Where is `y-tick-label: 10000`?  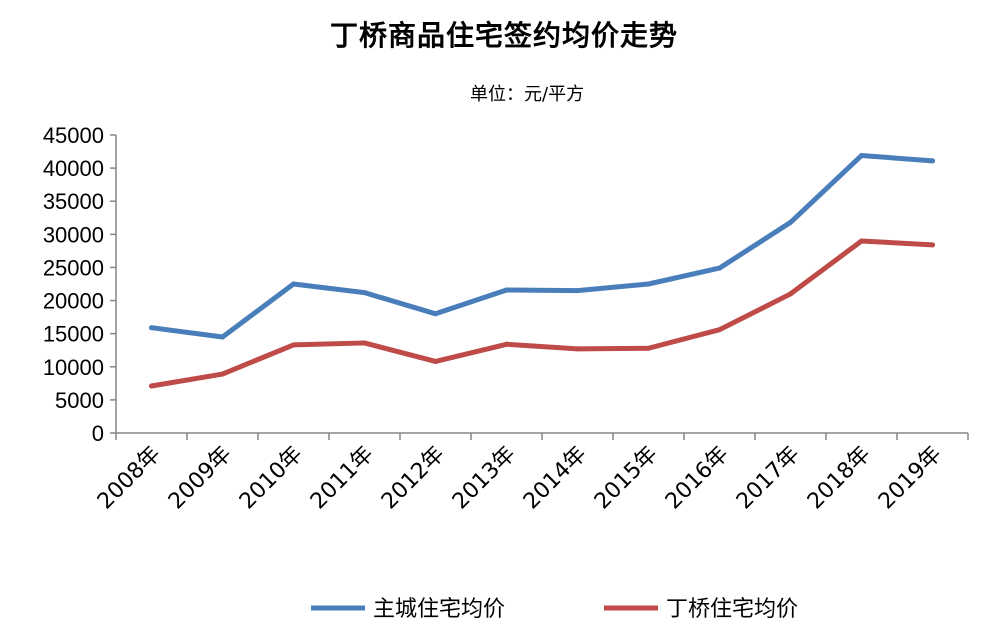
y-tick-label: 10000 is located at coordinates (73, 367).